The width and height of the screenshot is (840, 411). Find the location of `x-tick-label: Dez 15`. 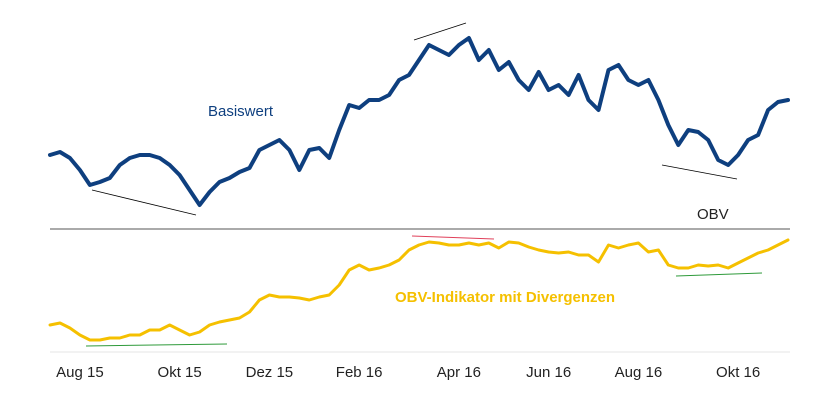

x-tick-label: Dez 15 is located at coordinates (270, 372).